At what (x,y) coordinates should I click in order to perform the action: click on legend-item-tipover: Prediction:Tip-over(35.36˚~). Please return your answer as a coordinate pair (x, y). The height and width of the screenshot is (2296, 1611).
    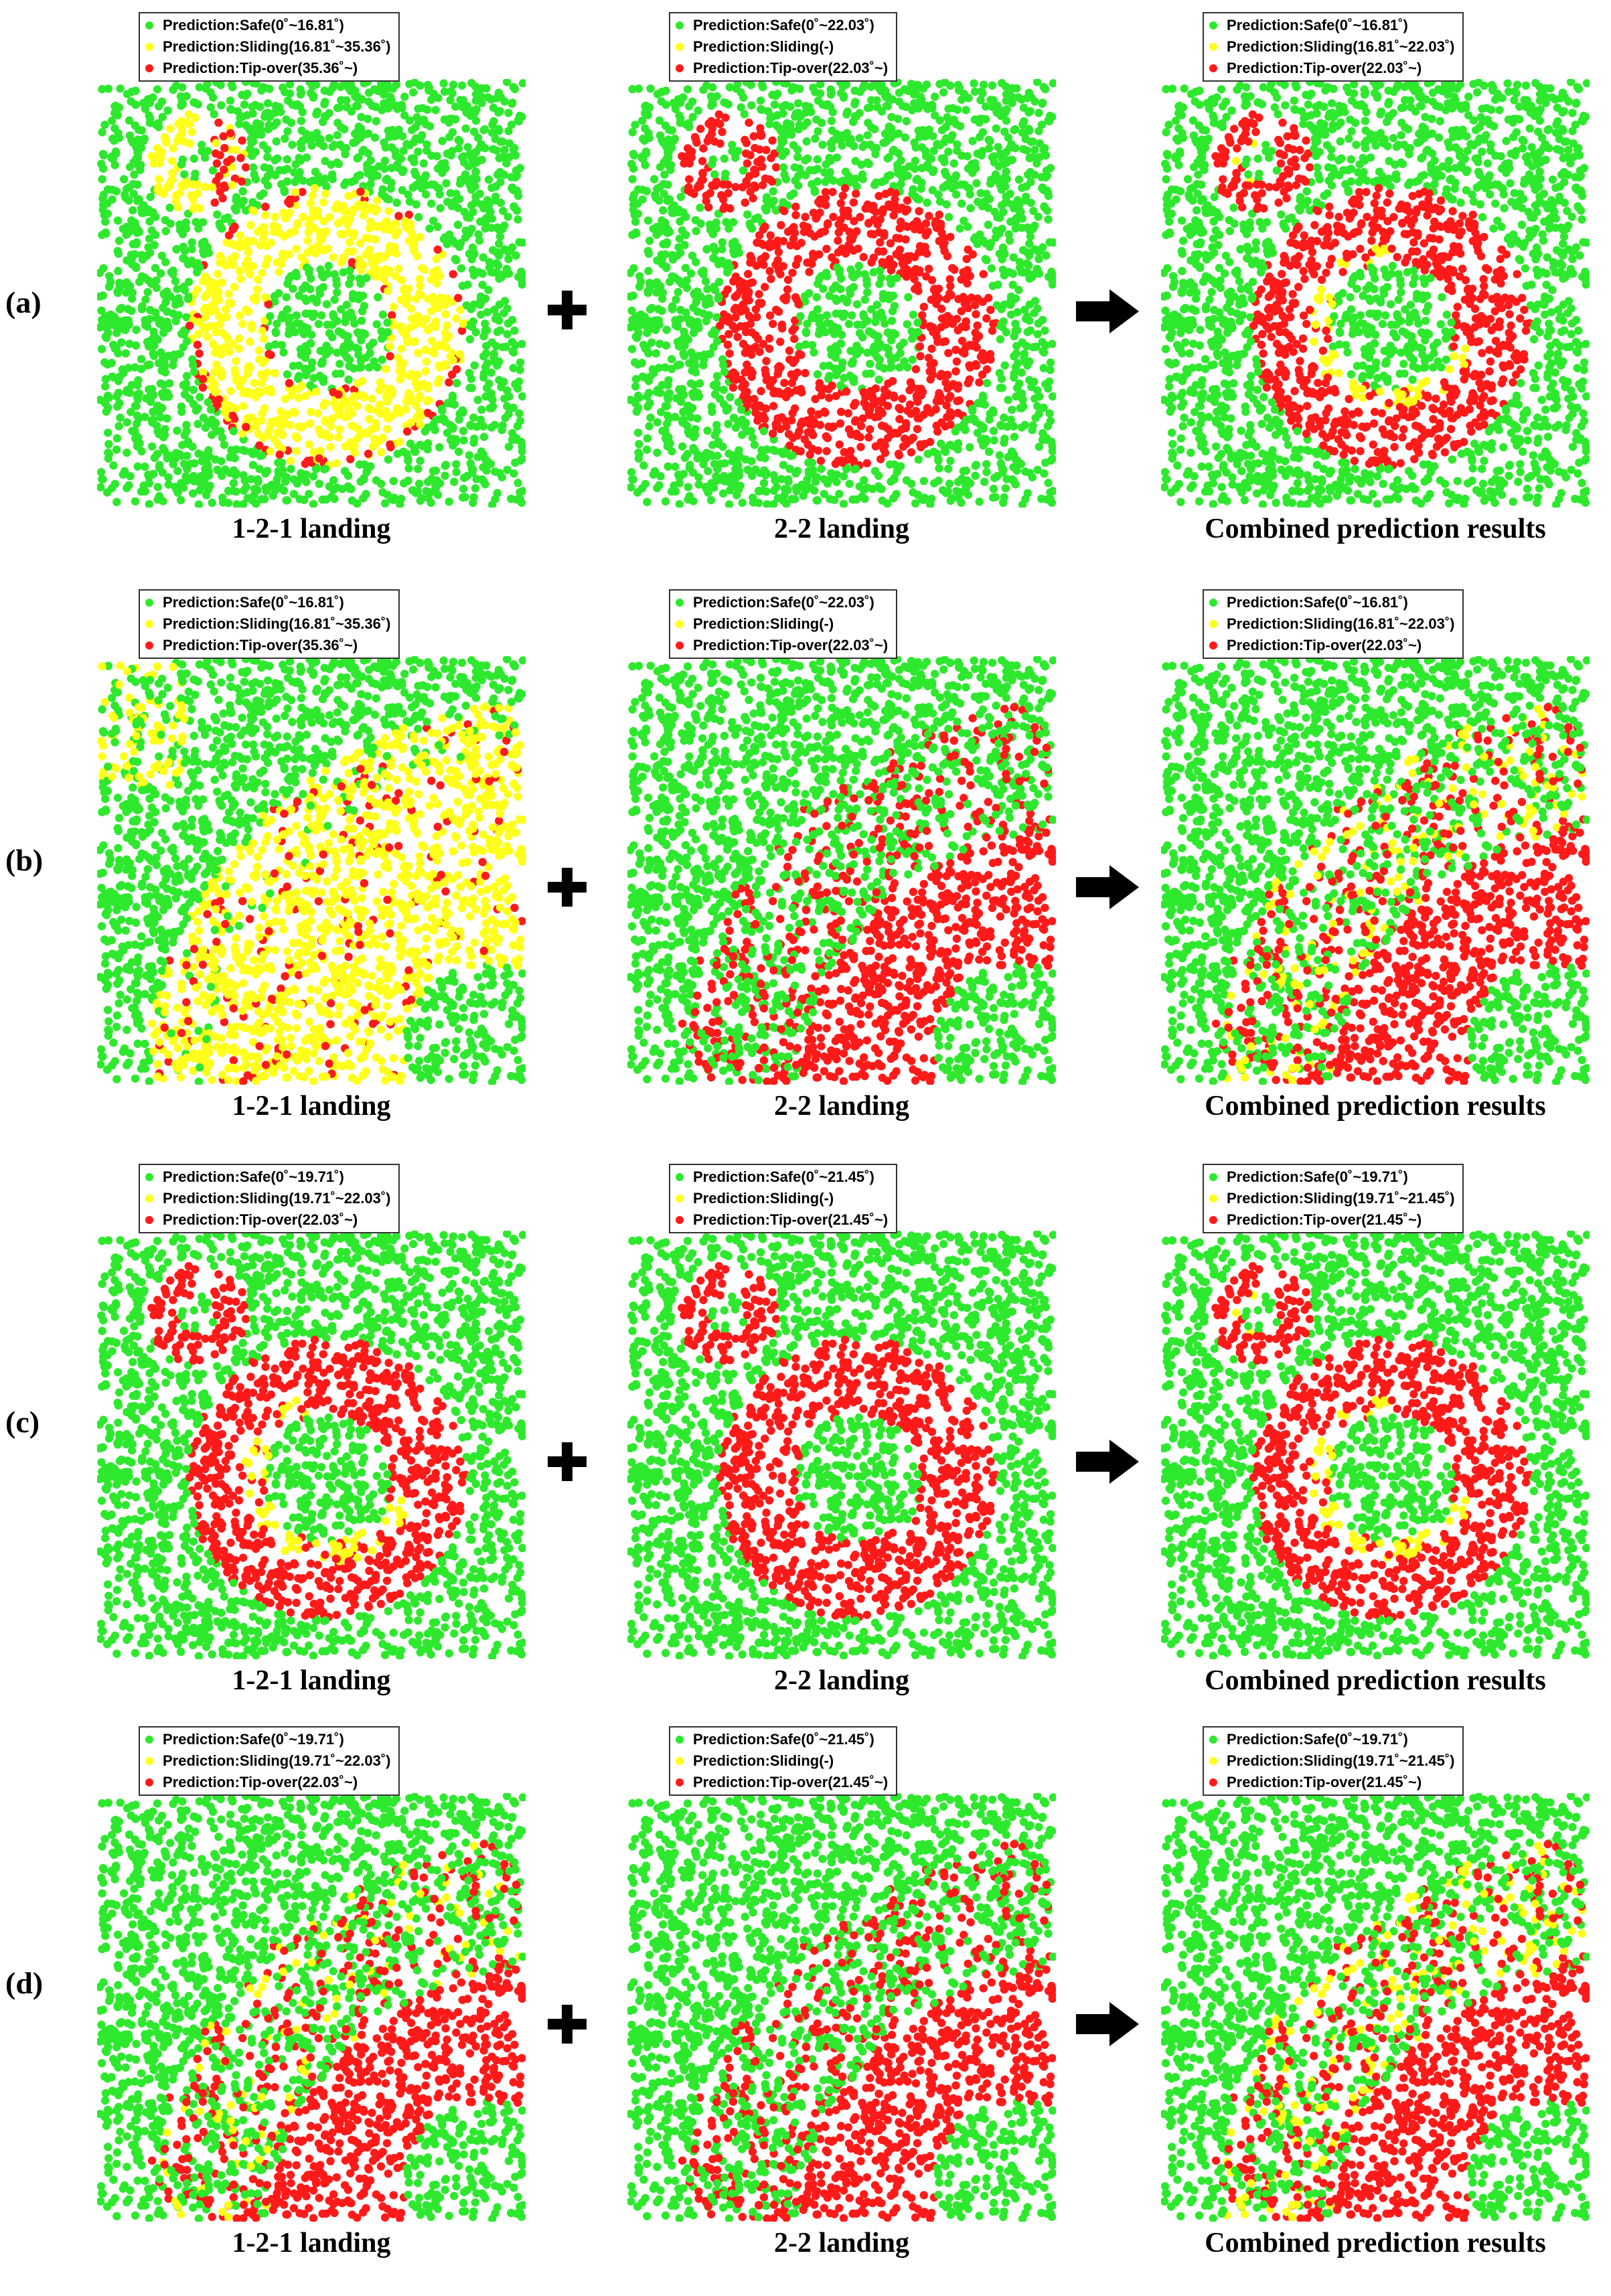
    Looking at the image, I should click on (268, 68).